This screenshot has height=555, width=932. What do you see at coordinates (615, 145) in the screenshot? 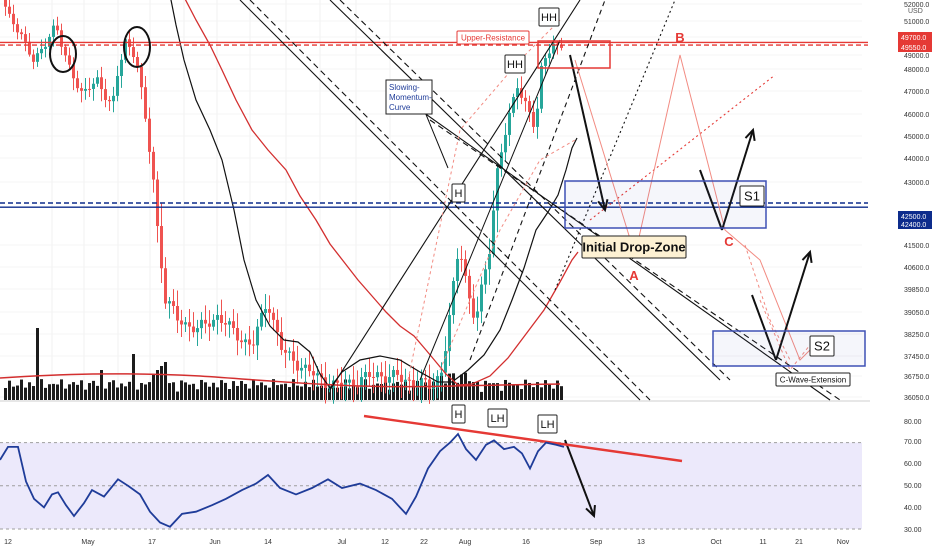
I see `dotted-projection-black` at bounding box center [615, 145].